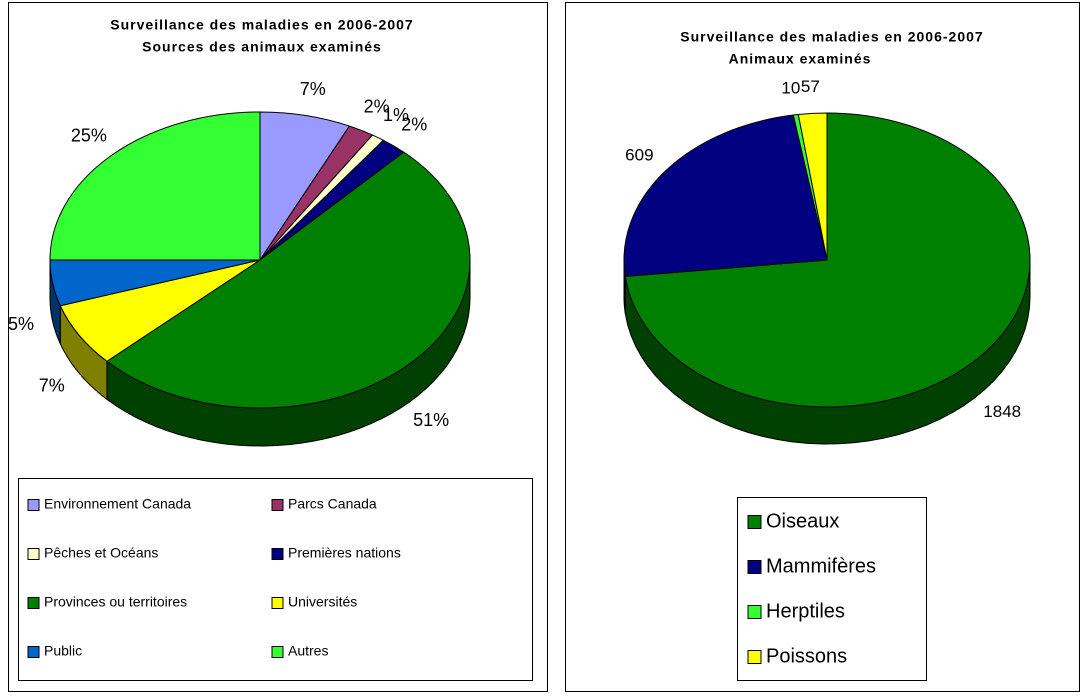 This screenshot has height=698, width=1088. What do you see at coordinates (344, 553) in the screenshot?
I see `legend-label: Premières nations` at bounding box center [344, 553].